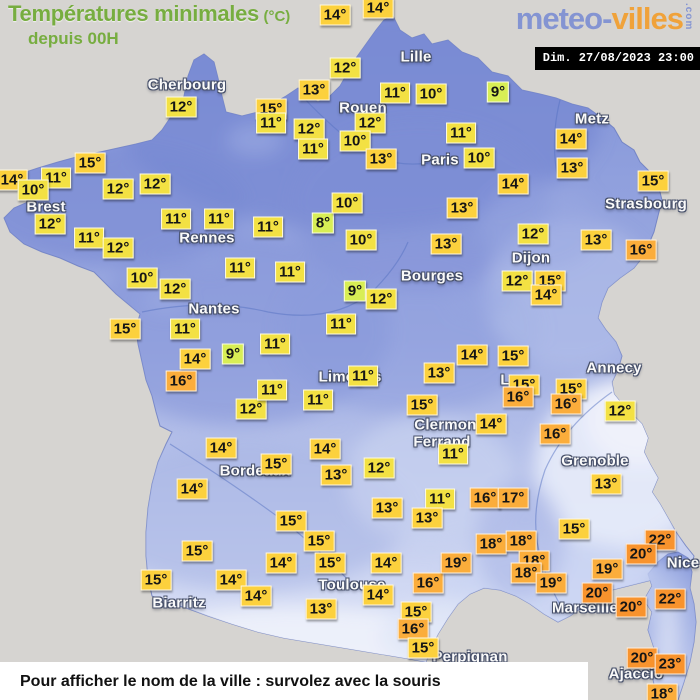  I want to click on page-subtitle: depuis 00H, so click(73, 39).